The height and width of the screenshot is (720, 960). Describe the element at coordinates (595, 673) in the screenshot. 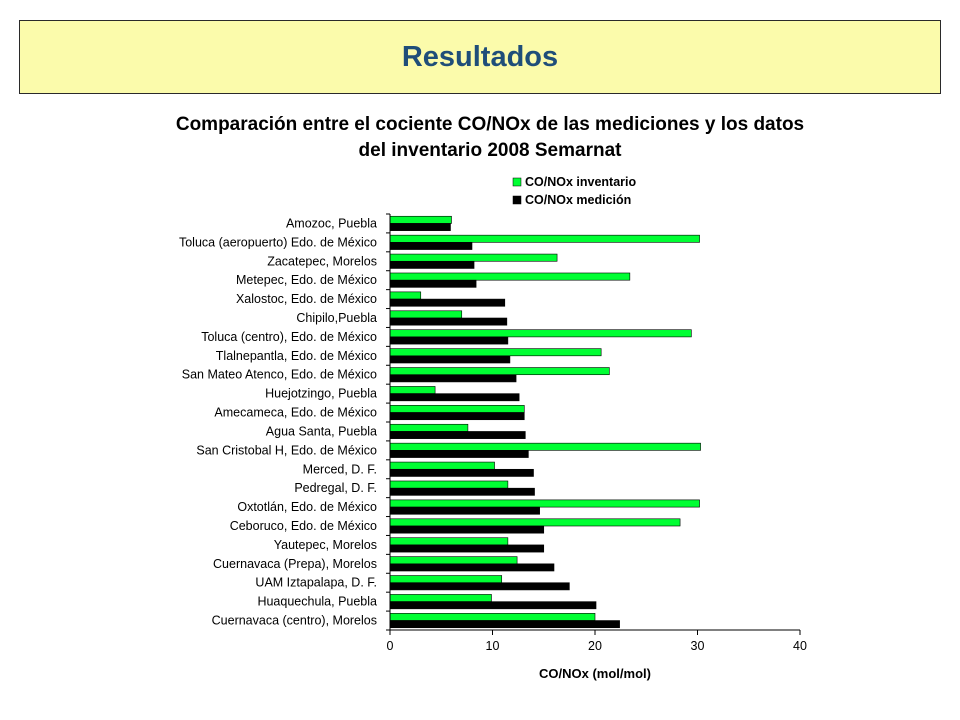

I see `x-axis-label: CO/NOx (mol/mol)` at that location.